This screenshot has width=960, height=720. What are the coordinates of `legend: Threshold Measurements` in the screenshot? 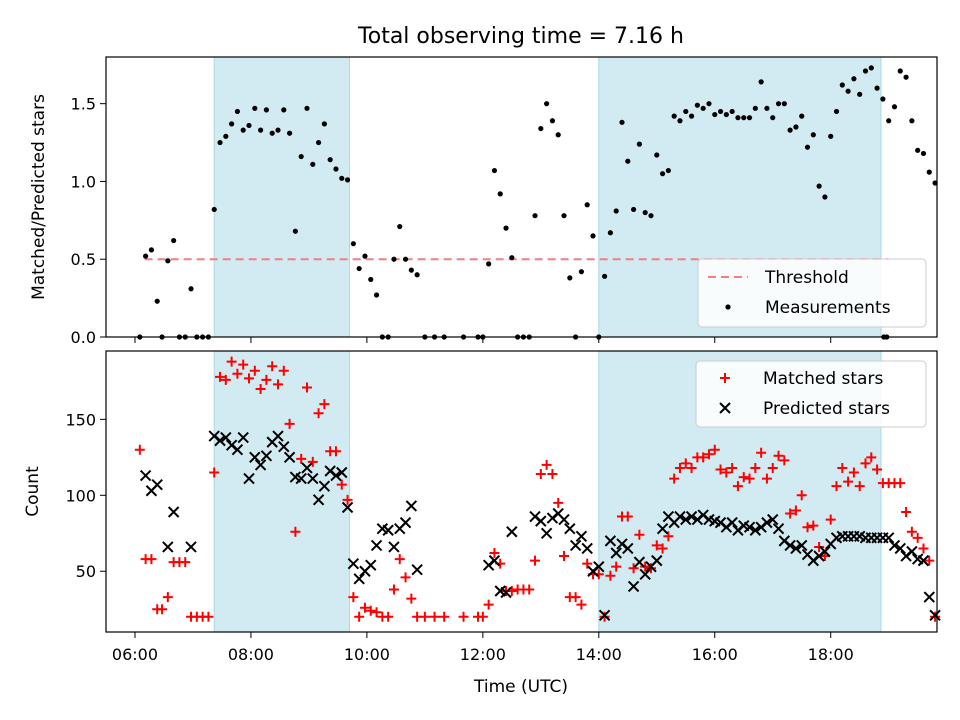 It's located at (812, 293).